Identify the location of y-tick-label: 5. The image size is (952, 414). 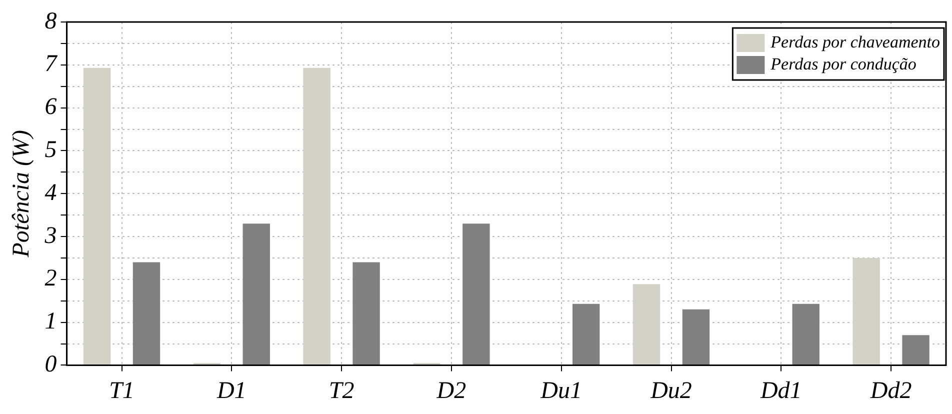
(50, 150).